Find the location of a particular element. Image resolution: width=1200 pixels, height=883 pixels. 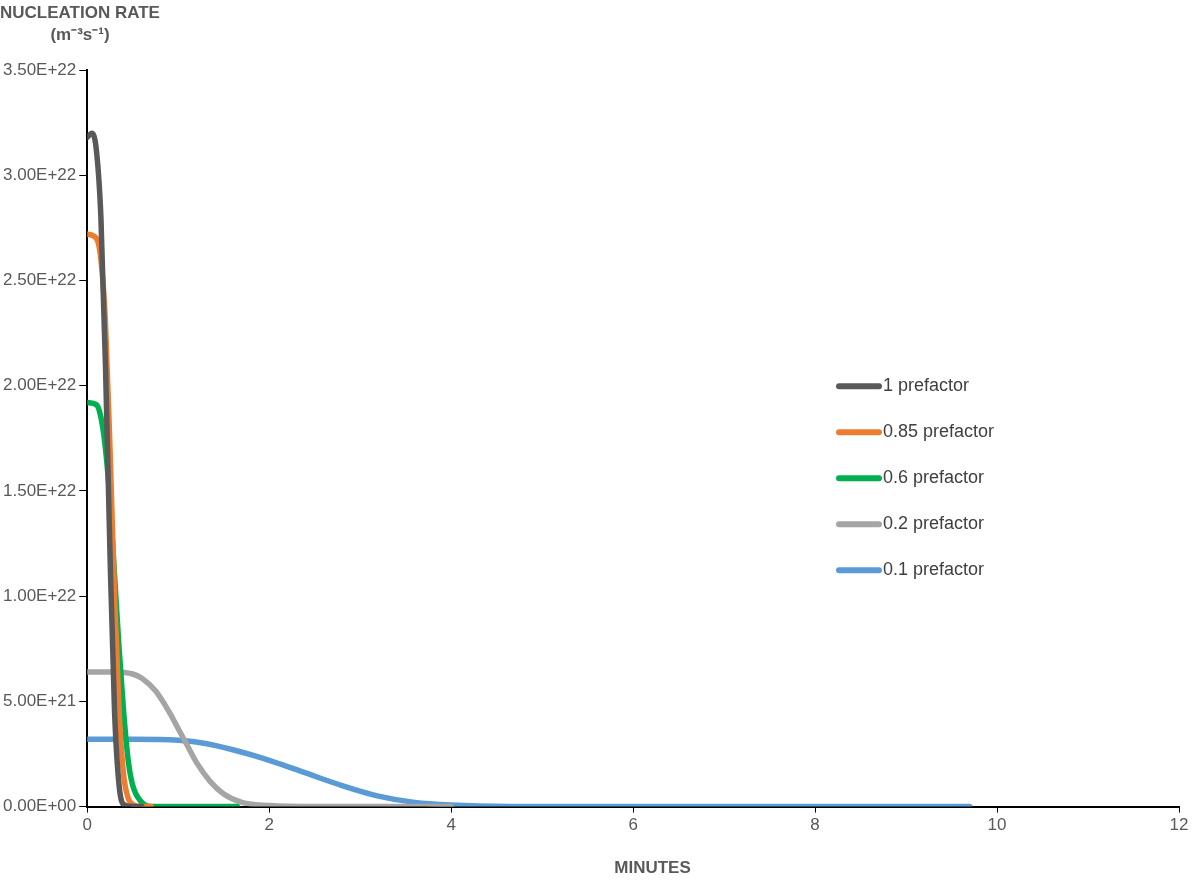

y-tick-label: 1.50E+22 is located at coordinates (40, 490).